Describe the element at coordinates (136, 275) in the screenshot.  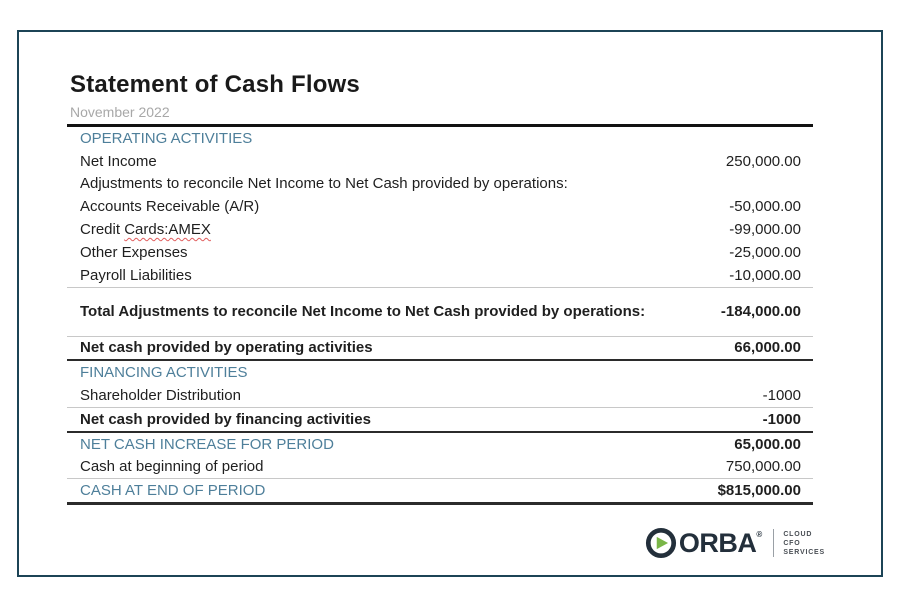
I see `row-label: Payroll Liabilities` at that location.